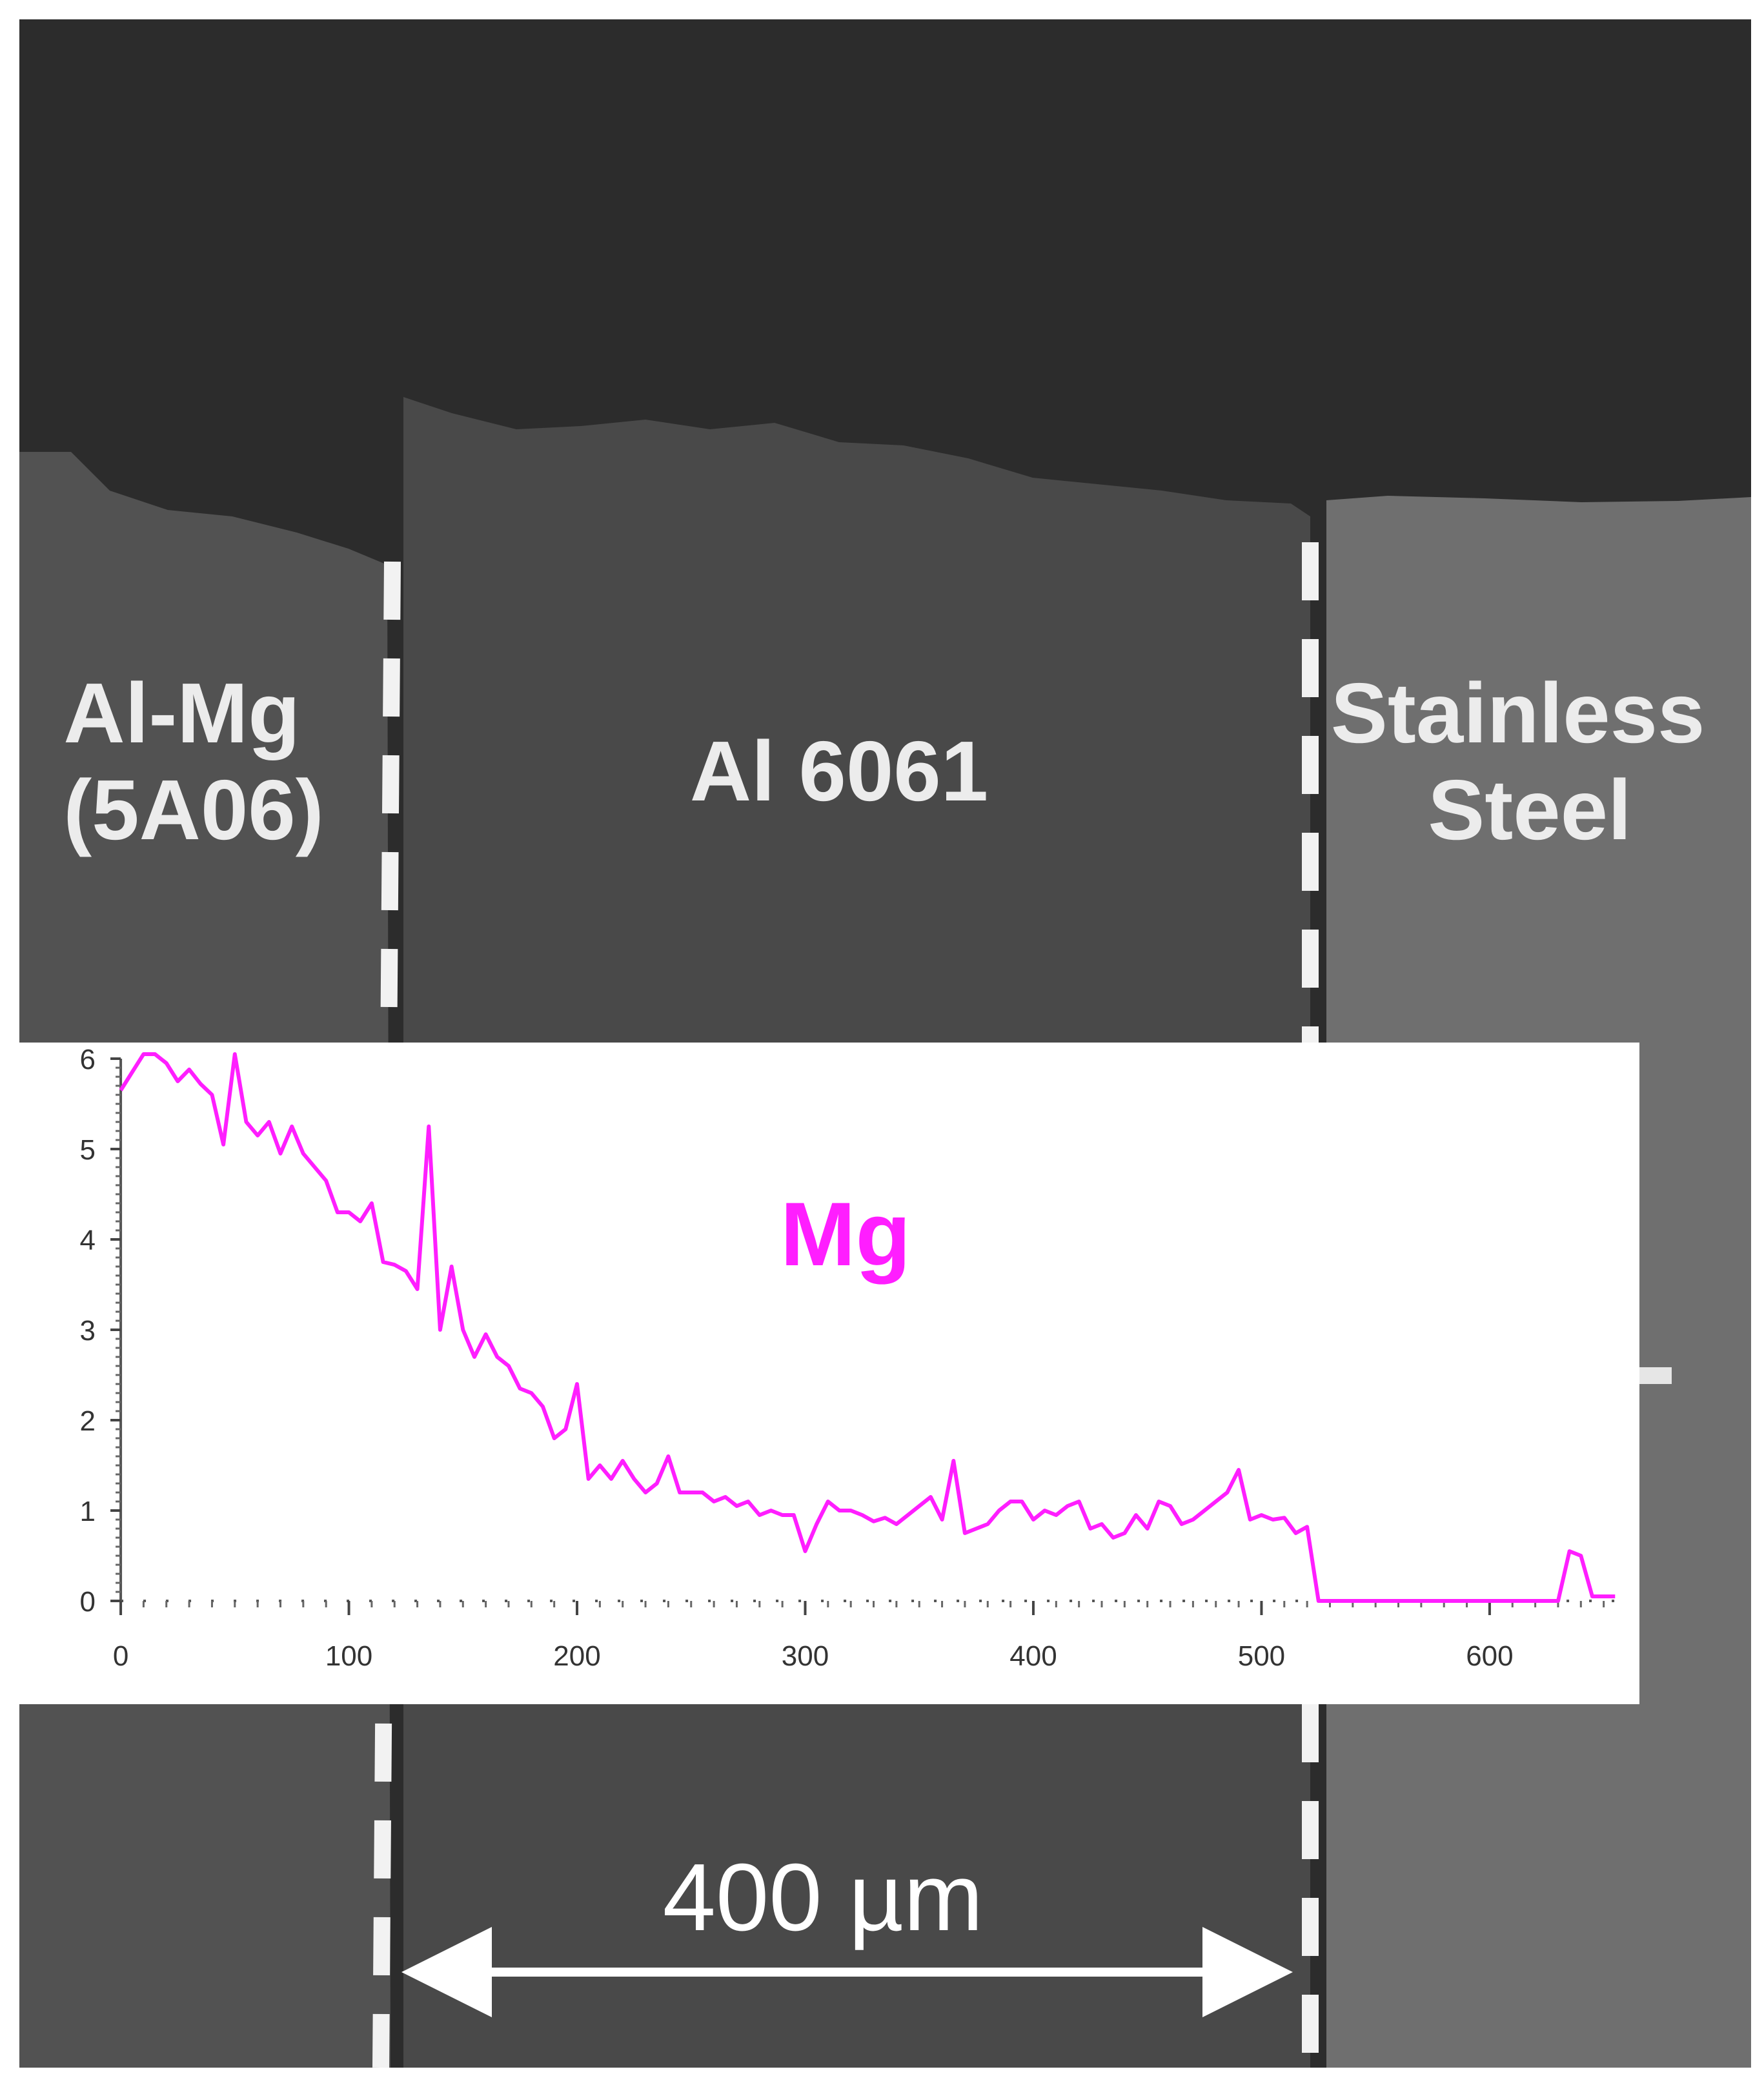 The width and height of the screenshot is (1764, 2087). What do you see at coordinates (88, 1602) in the screenshot?
I see `y-tick-label: 0` at bounding box center [88, 1602].